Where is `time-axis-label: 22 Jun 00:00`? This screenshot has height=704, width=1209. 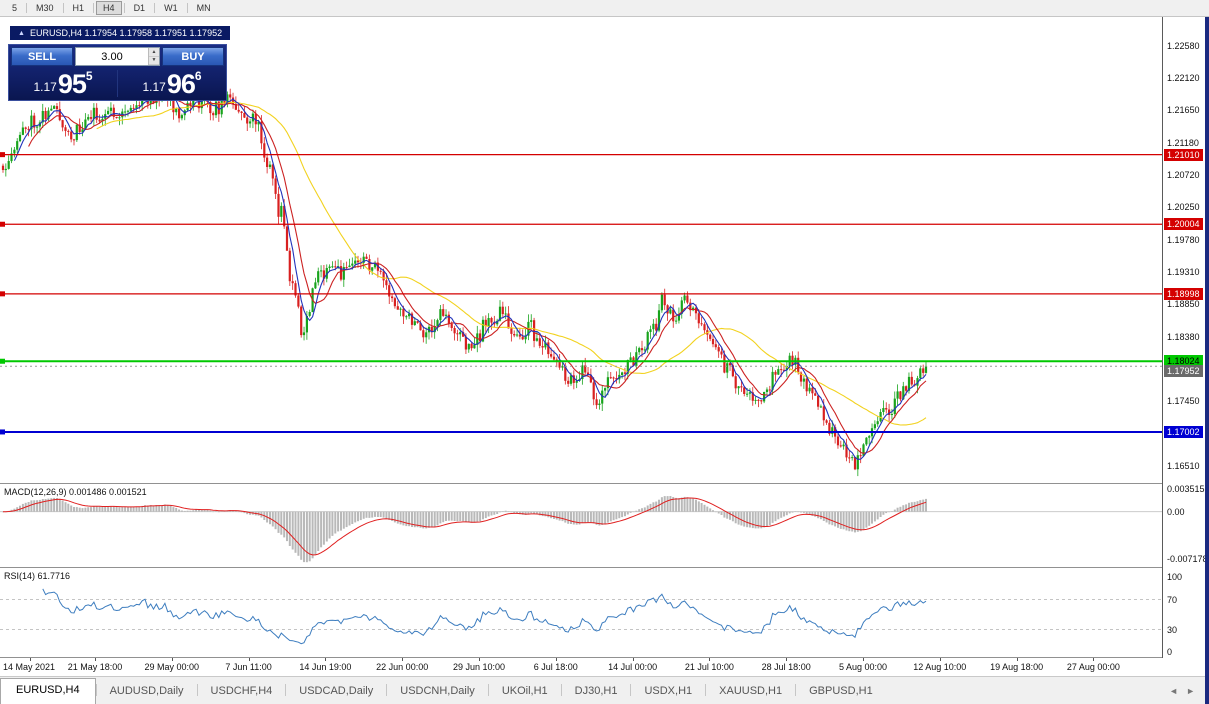
time-axis-label: 22 Jun 00:00 is located at coordinates (402, 667).